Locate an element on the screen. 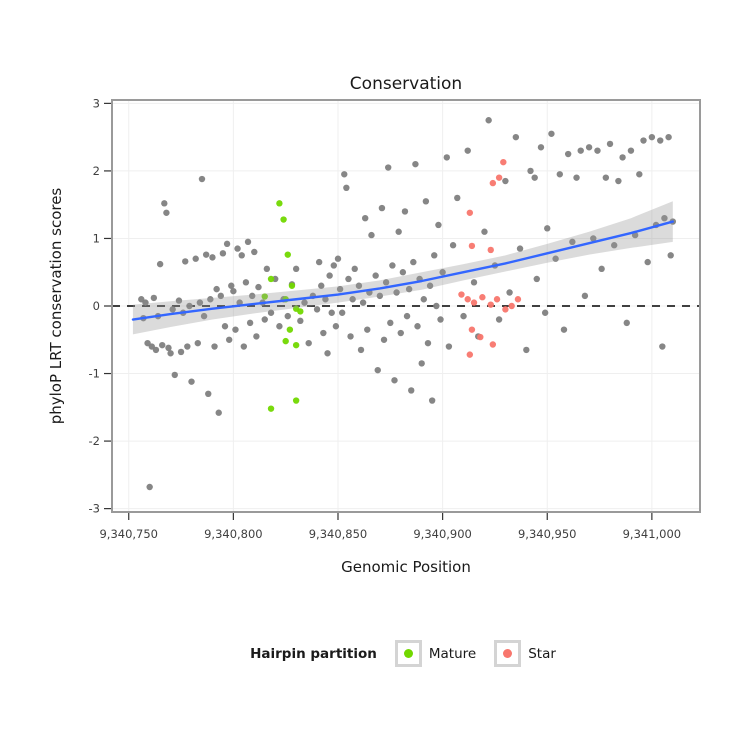  y-tick-label: -2 is located at coordinates (94, 441).